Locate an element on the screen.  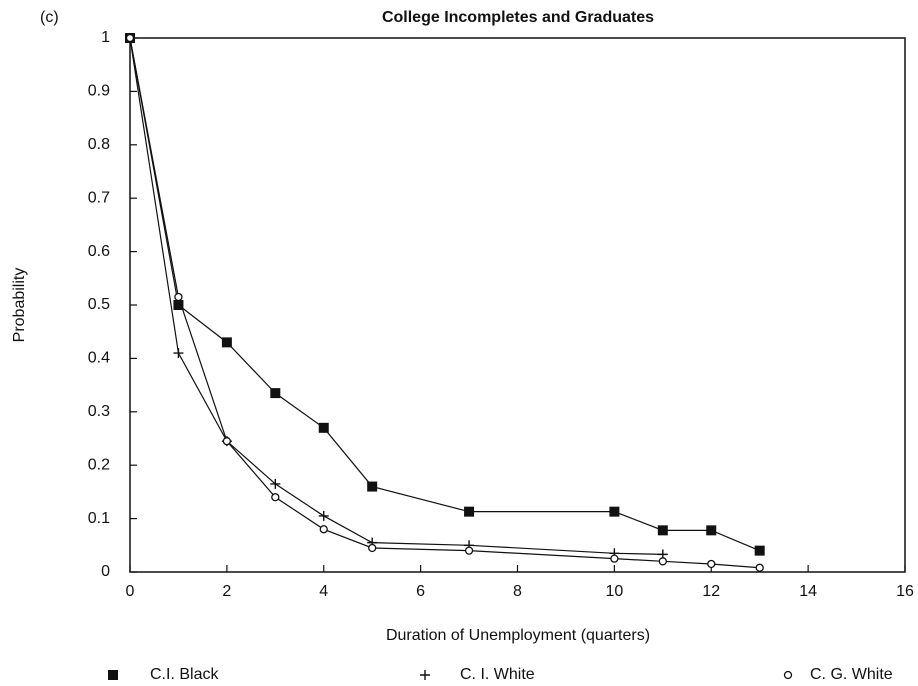
chart-title: College Incompletes and Graduates is located at coordinates (518, 17).